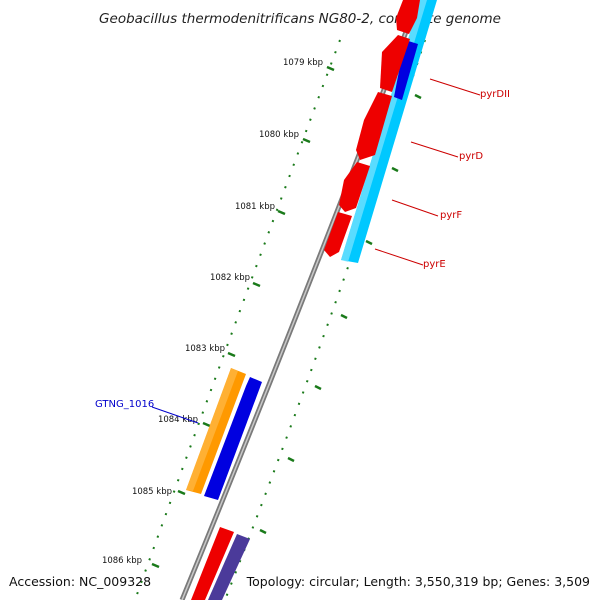 This screenshot has width=600, height=600. What do you see at coordinates (451, 215) in the screenshot?
I see `gene-label-pyrf: pyrF` at bounding box center [451, 215].